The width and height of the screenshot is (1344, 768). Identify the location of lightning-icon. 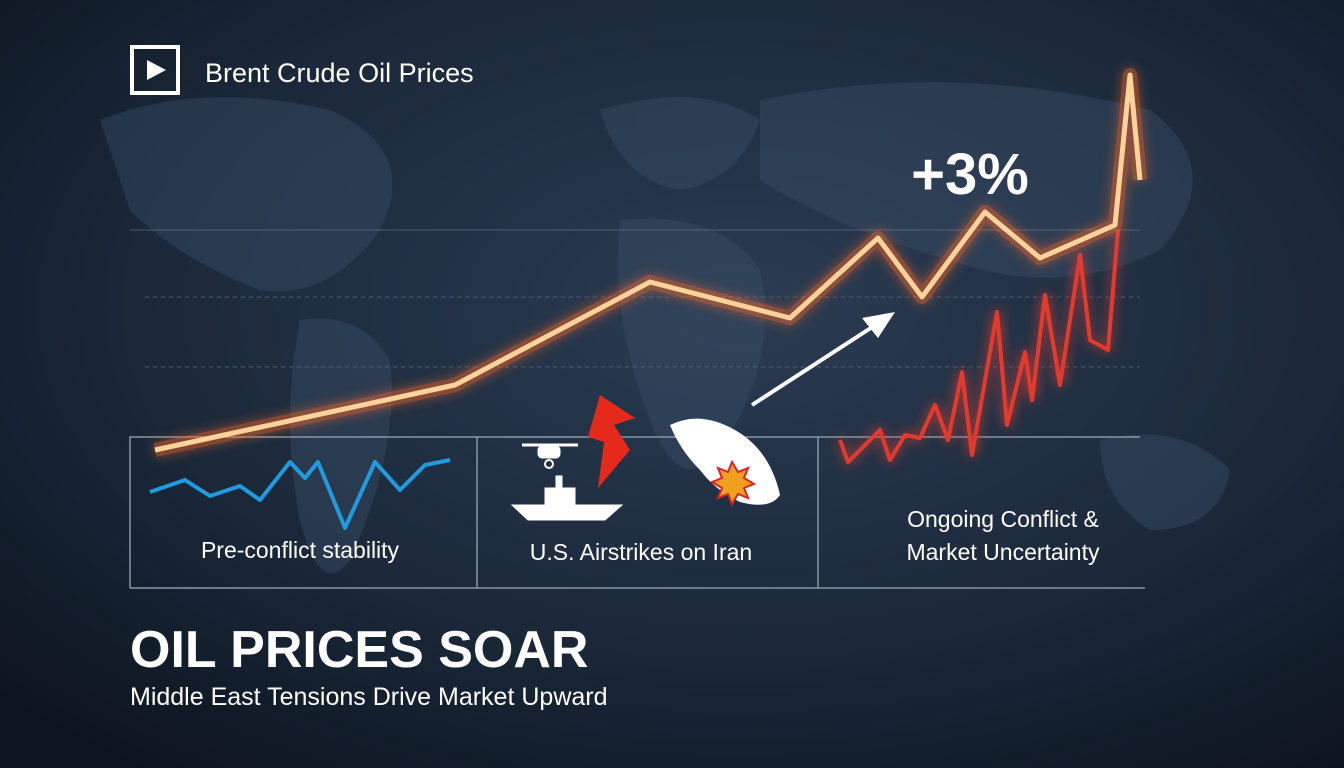
(611, 441).